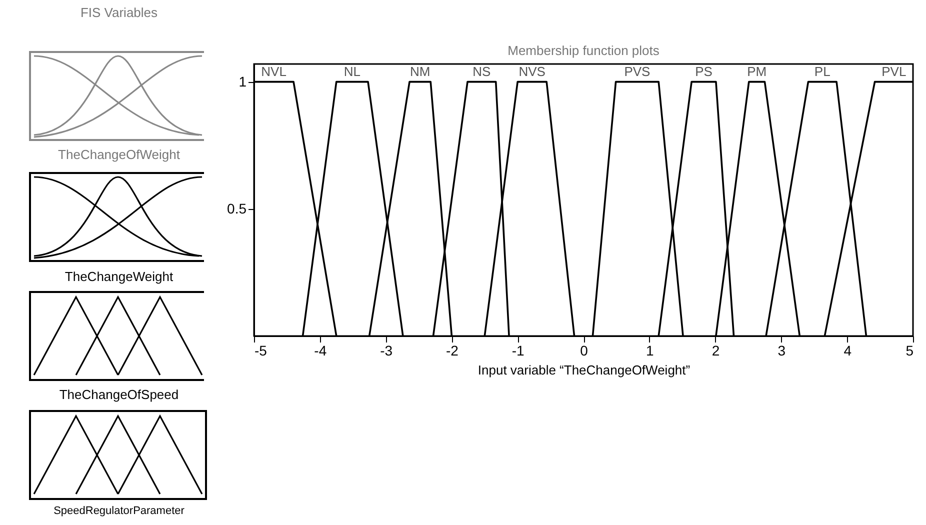 This screenshot has width=926, height=525. What do you see at coordinates (637, 71) in the screenshot?
I see `series-label: PVS` at bounding box center [637, 71].